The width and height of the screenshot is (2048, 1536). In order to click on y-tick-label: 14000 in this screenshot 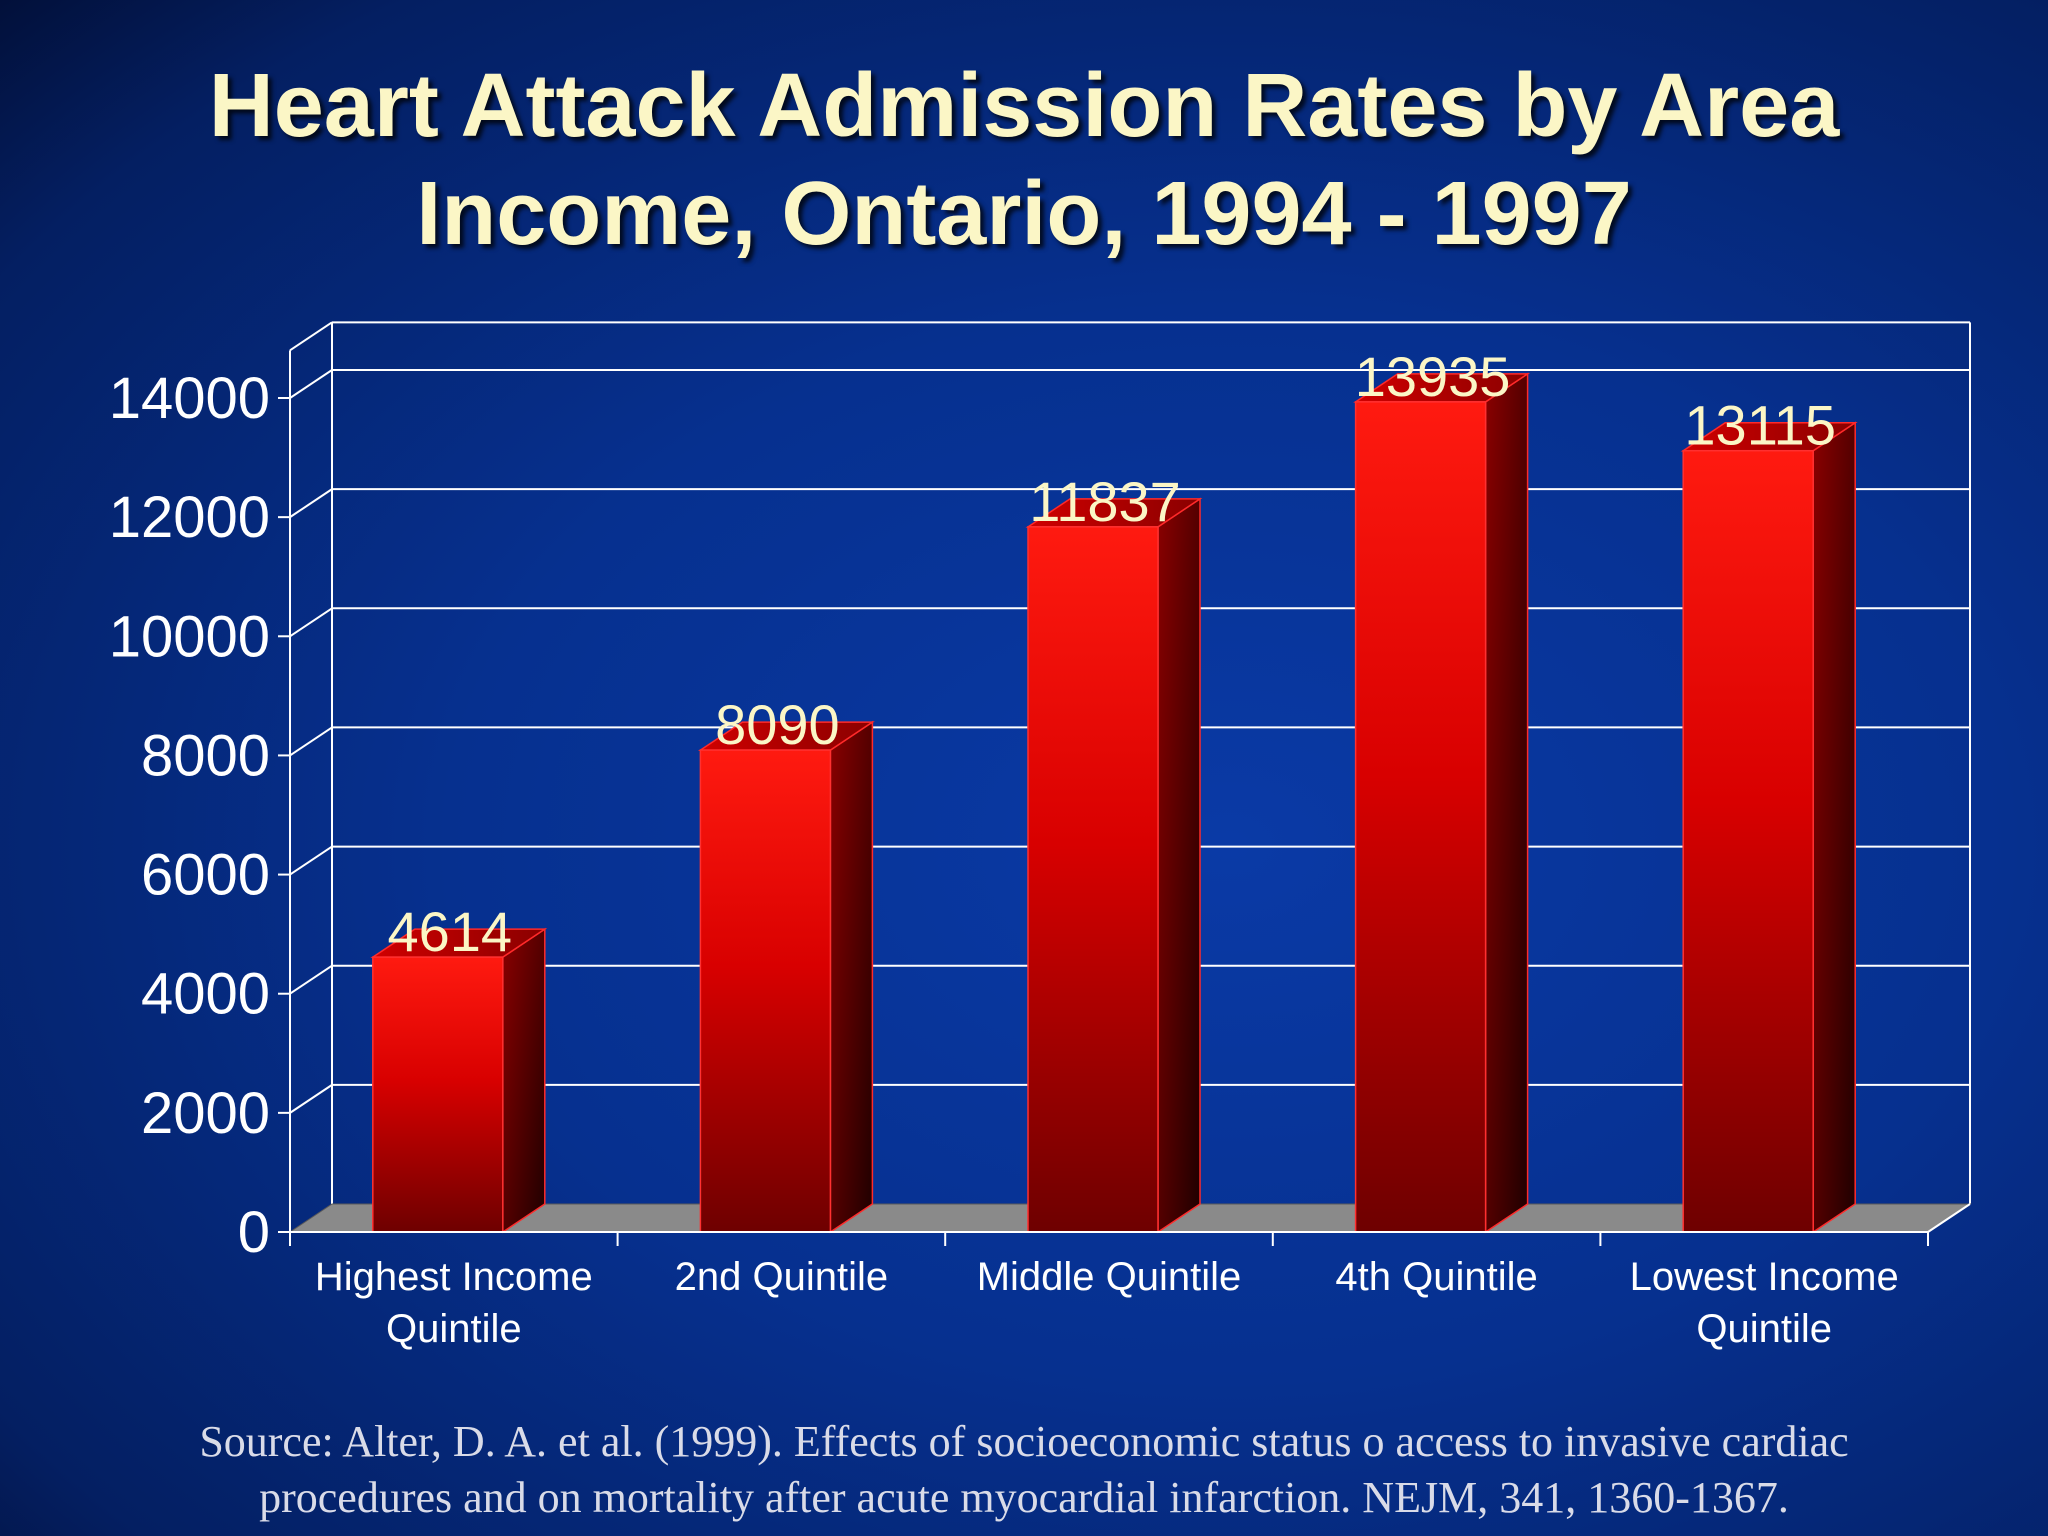, I will do `click(189, 398)`.